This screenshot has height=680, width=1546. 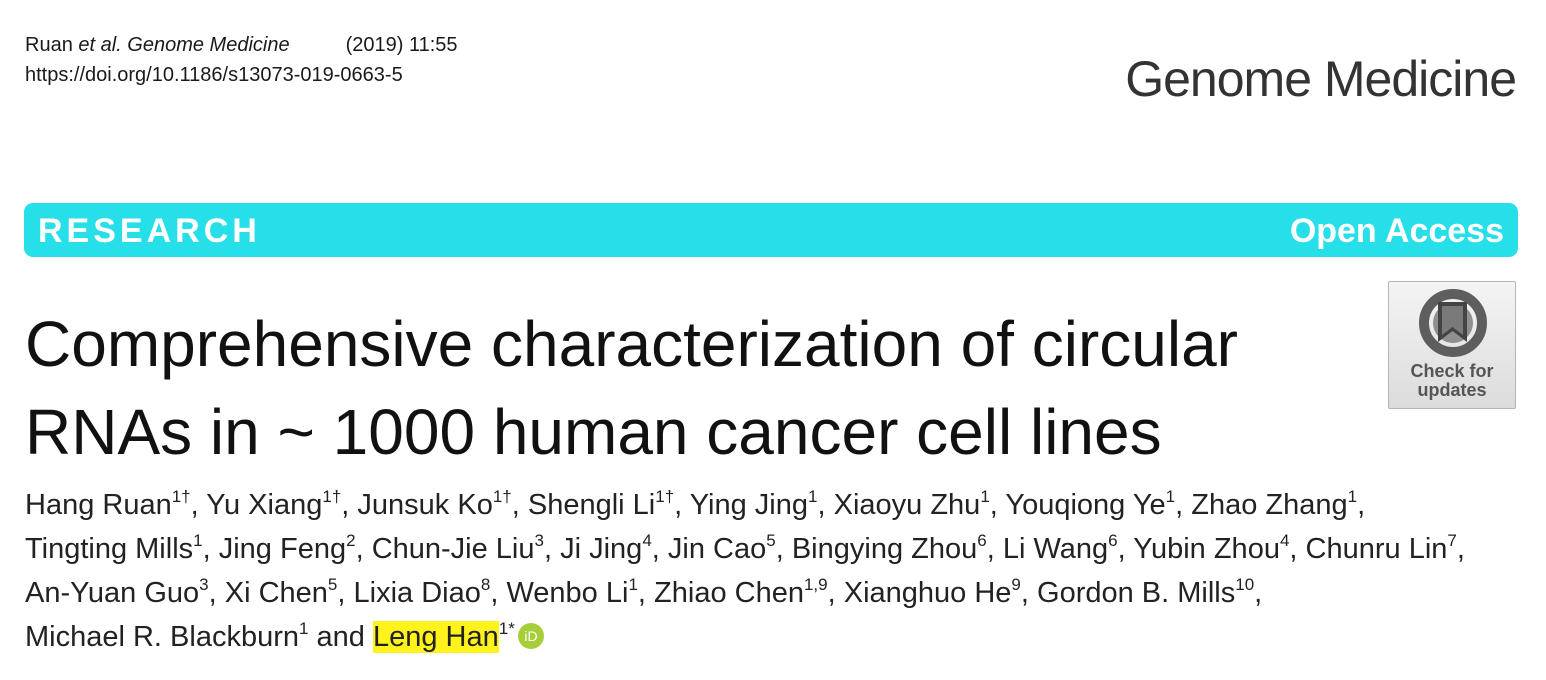 I want to click on author-name: Xianghuo He, so click(x=927, y=593).